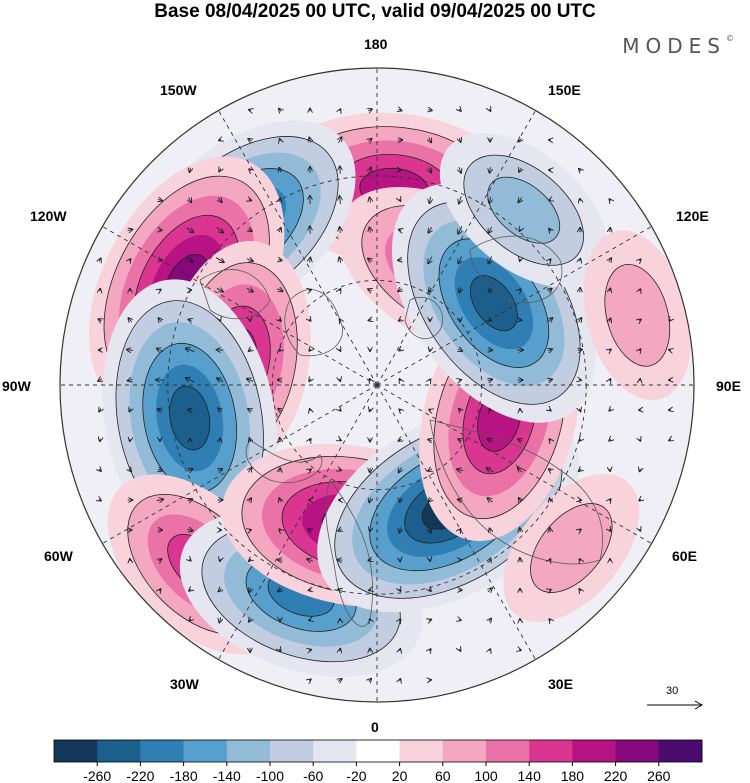  Describe the element at coordinates (48, 216) in the screenshot. I see `lon-label-120w: 120W` at that location.